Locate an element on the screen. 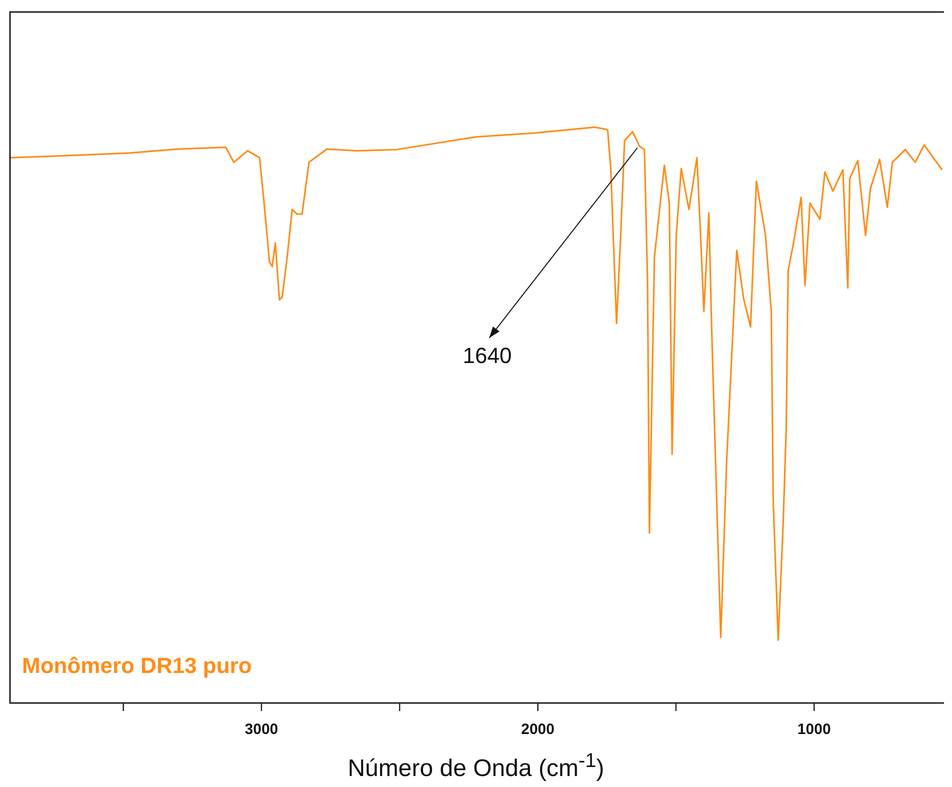 The width and height of the screenshot is (952, 787). text: Monômero DR13 puro is located at coordinates (137, 665).